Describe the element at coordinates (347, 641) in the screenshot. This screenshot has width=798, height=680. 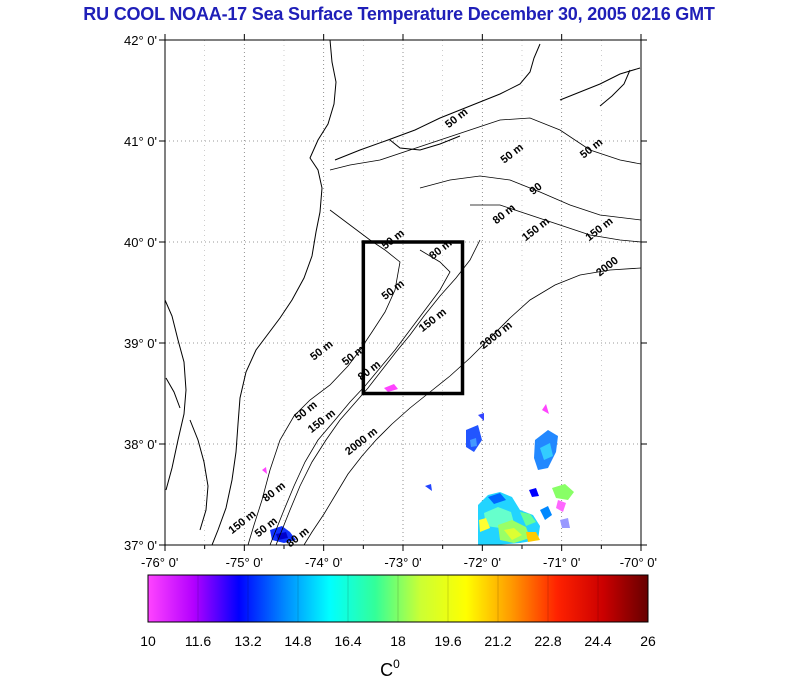
I see `colorbar-tick-label-4: 16.4` at that location.